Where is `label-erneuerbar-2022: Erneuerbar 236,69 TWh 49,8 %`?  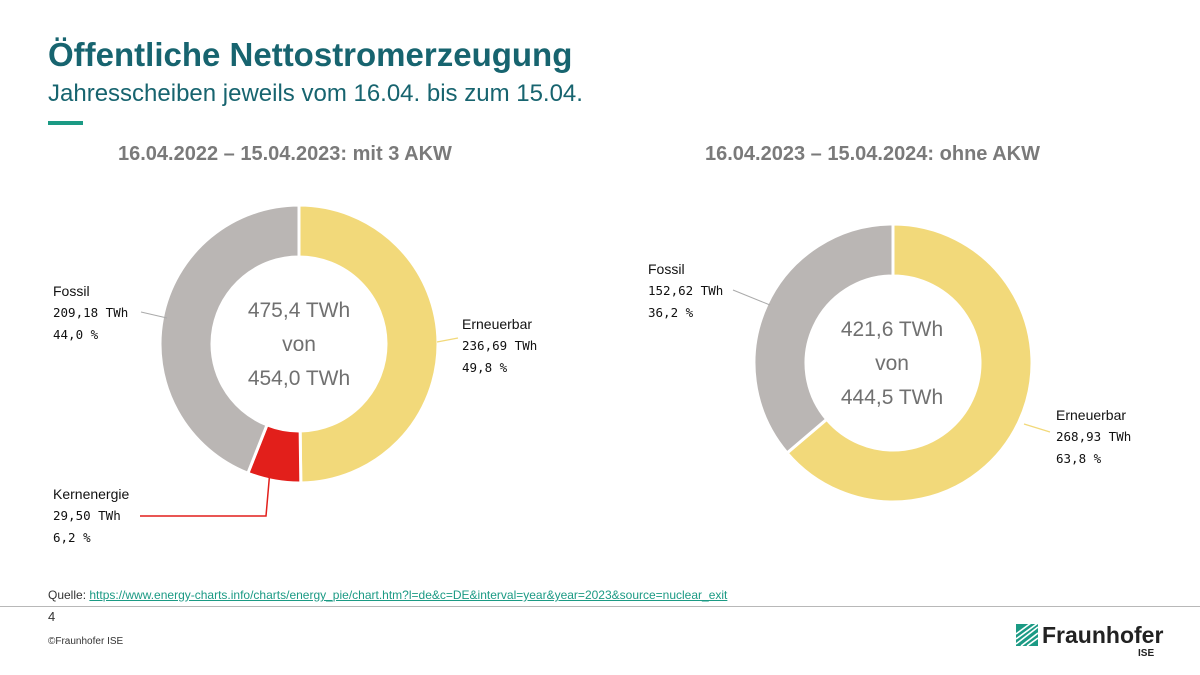 label-erneuerbar-2022: Erneuerbar 236,69 TWh 49,8 % is located at coordinates (499, 346).